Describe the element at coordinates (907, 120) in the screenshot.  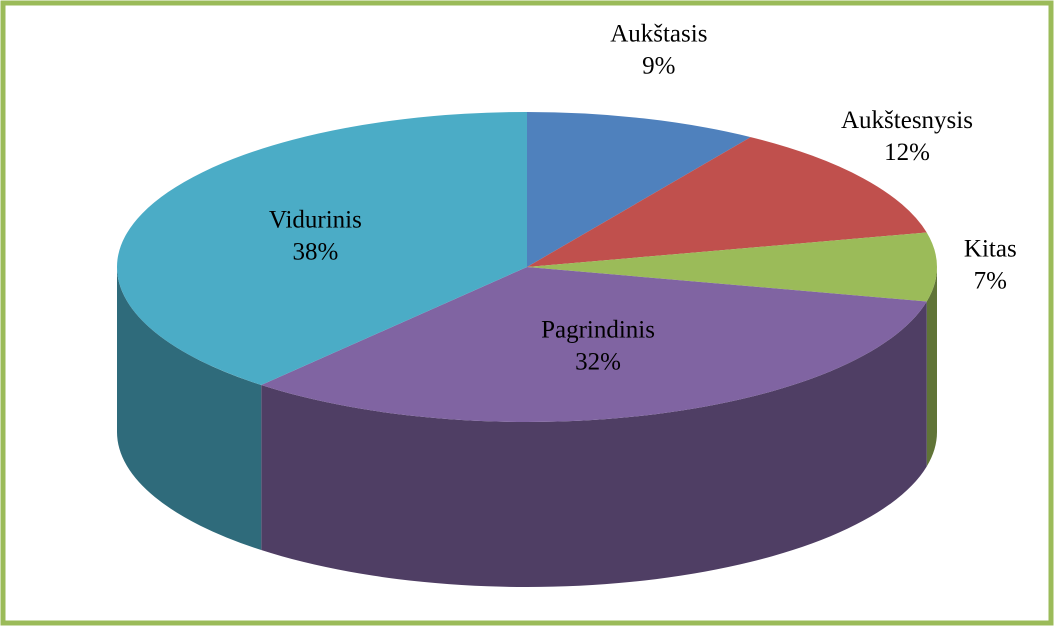
I see `slice-label: Aukštesnysis` at that location.